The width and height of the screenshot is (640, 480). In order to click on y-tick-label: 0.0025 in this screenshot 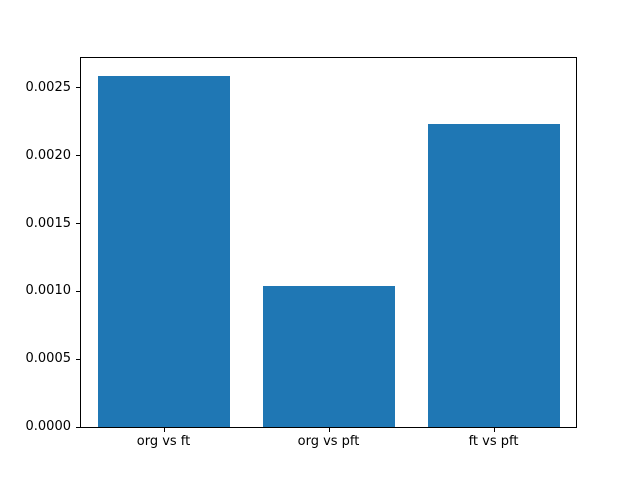, I will do `click(48, 87)`.